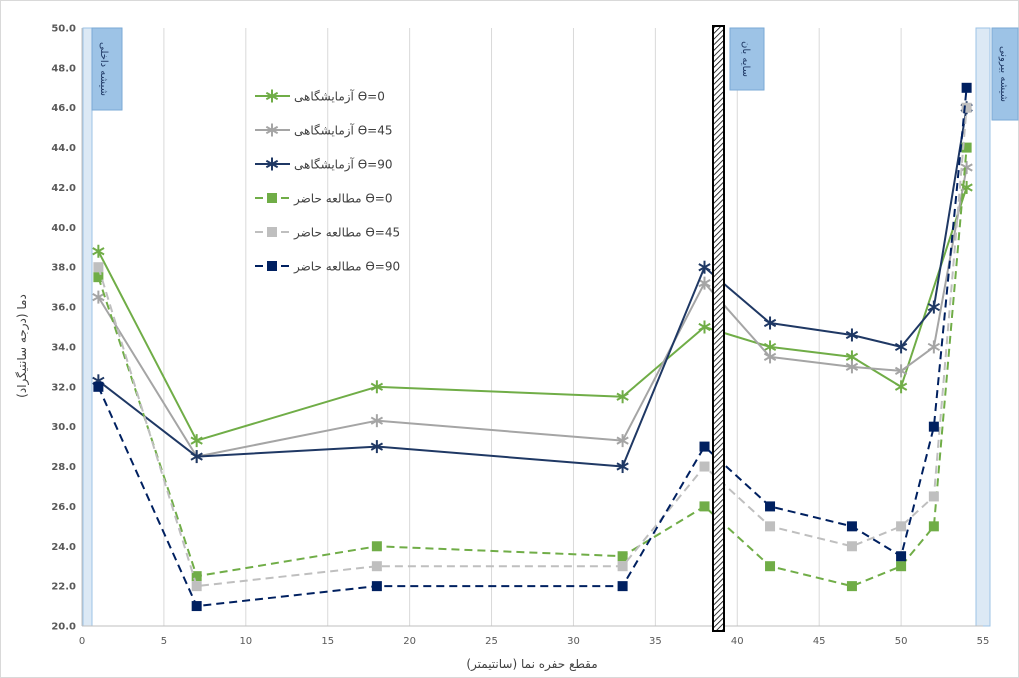  I want to click on blind-bar, so click(718, 328).